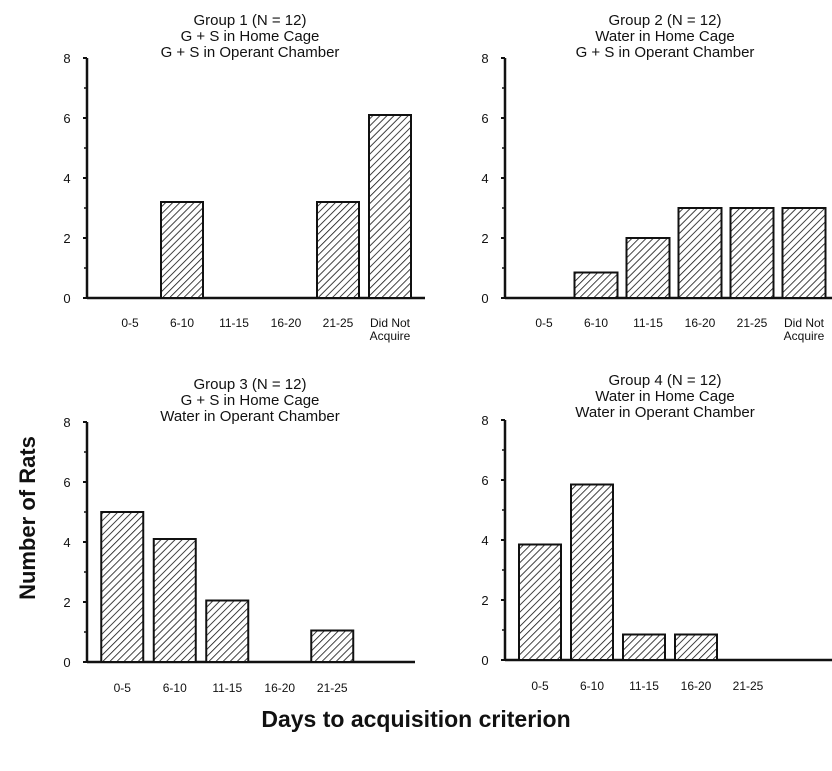  What do you see at coordinates (250, 20) in the screenshot?
I see `panel-title-line: Group 1 (N = 12)` at bounding box center [250, 20].